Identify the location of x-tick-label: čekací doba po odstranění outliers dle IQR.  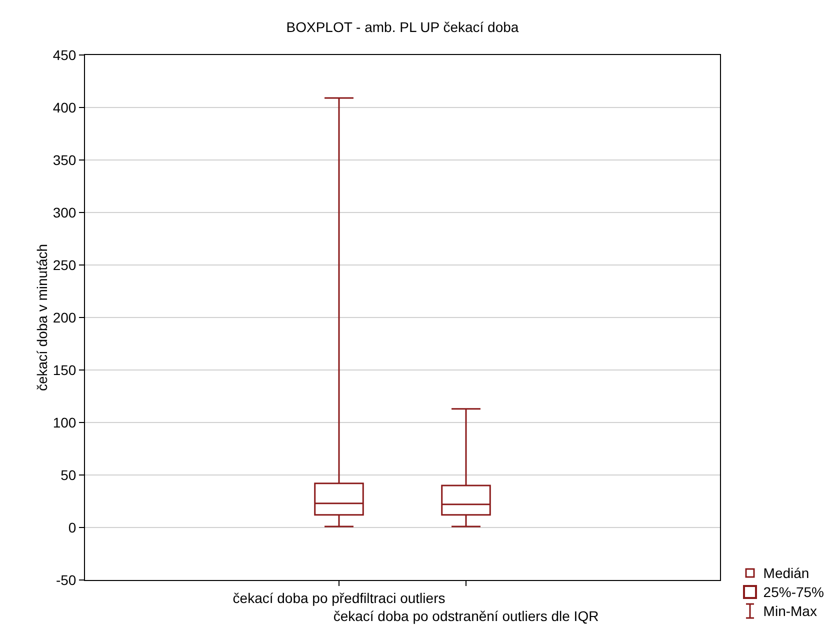
(466, 616).